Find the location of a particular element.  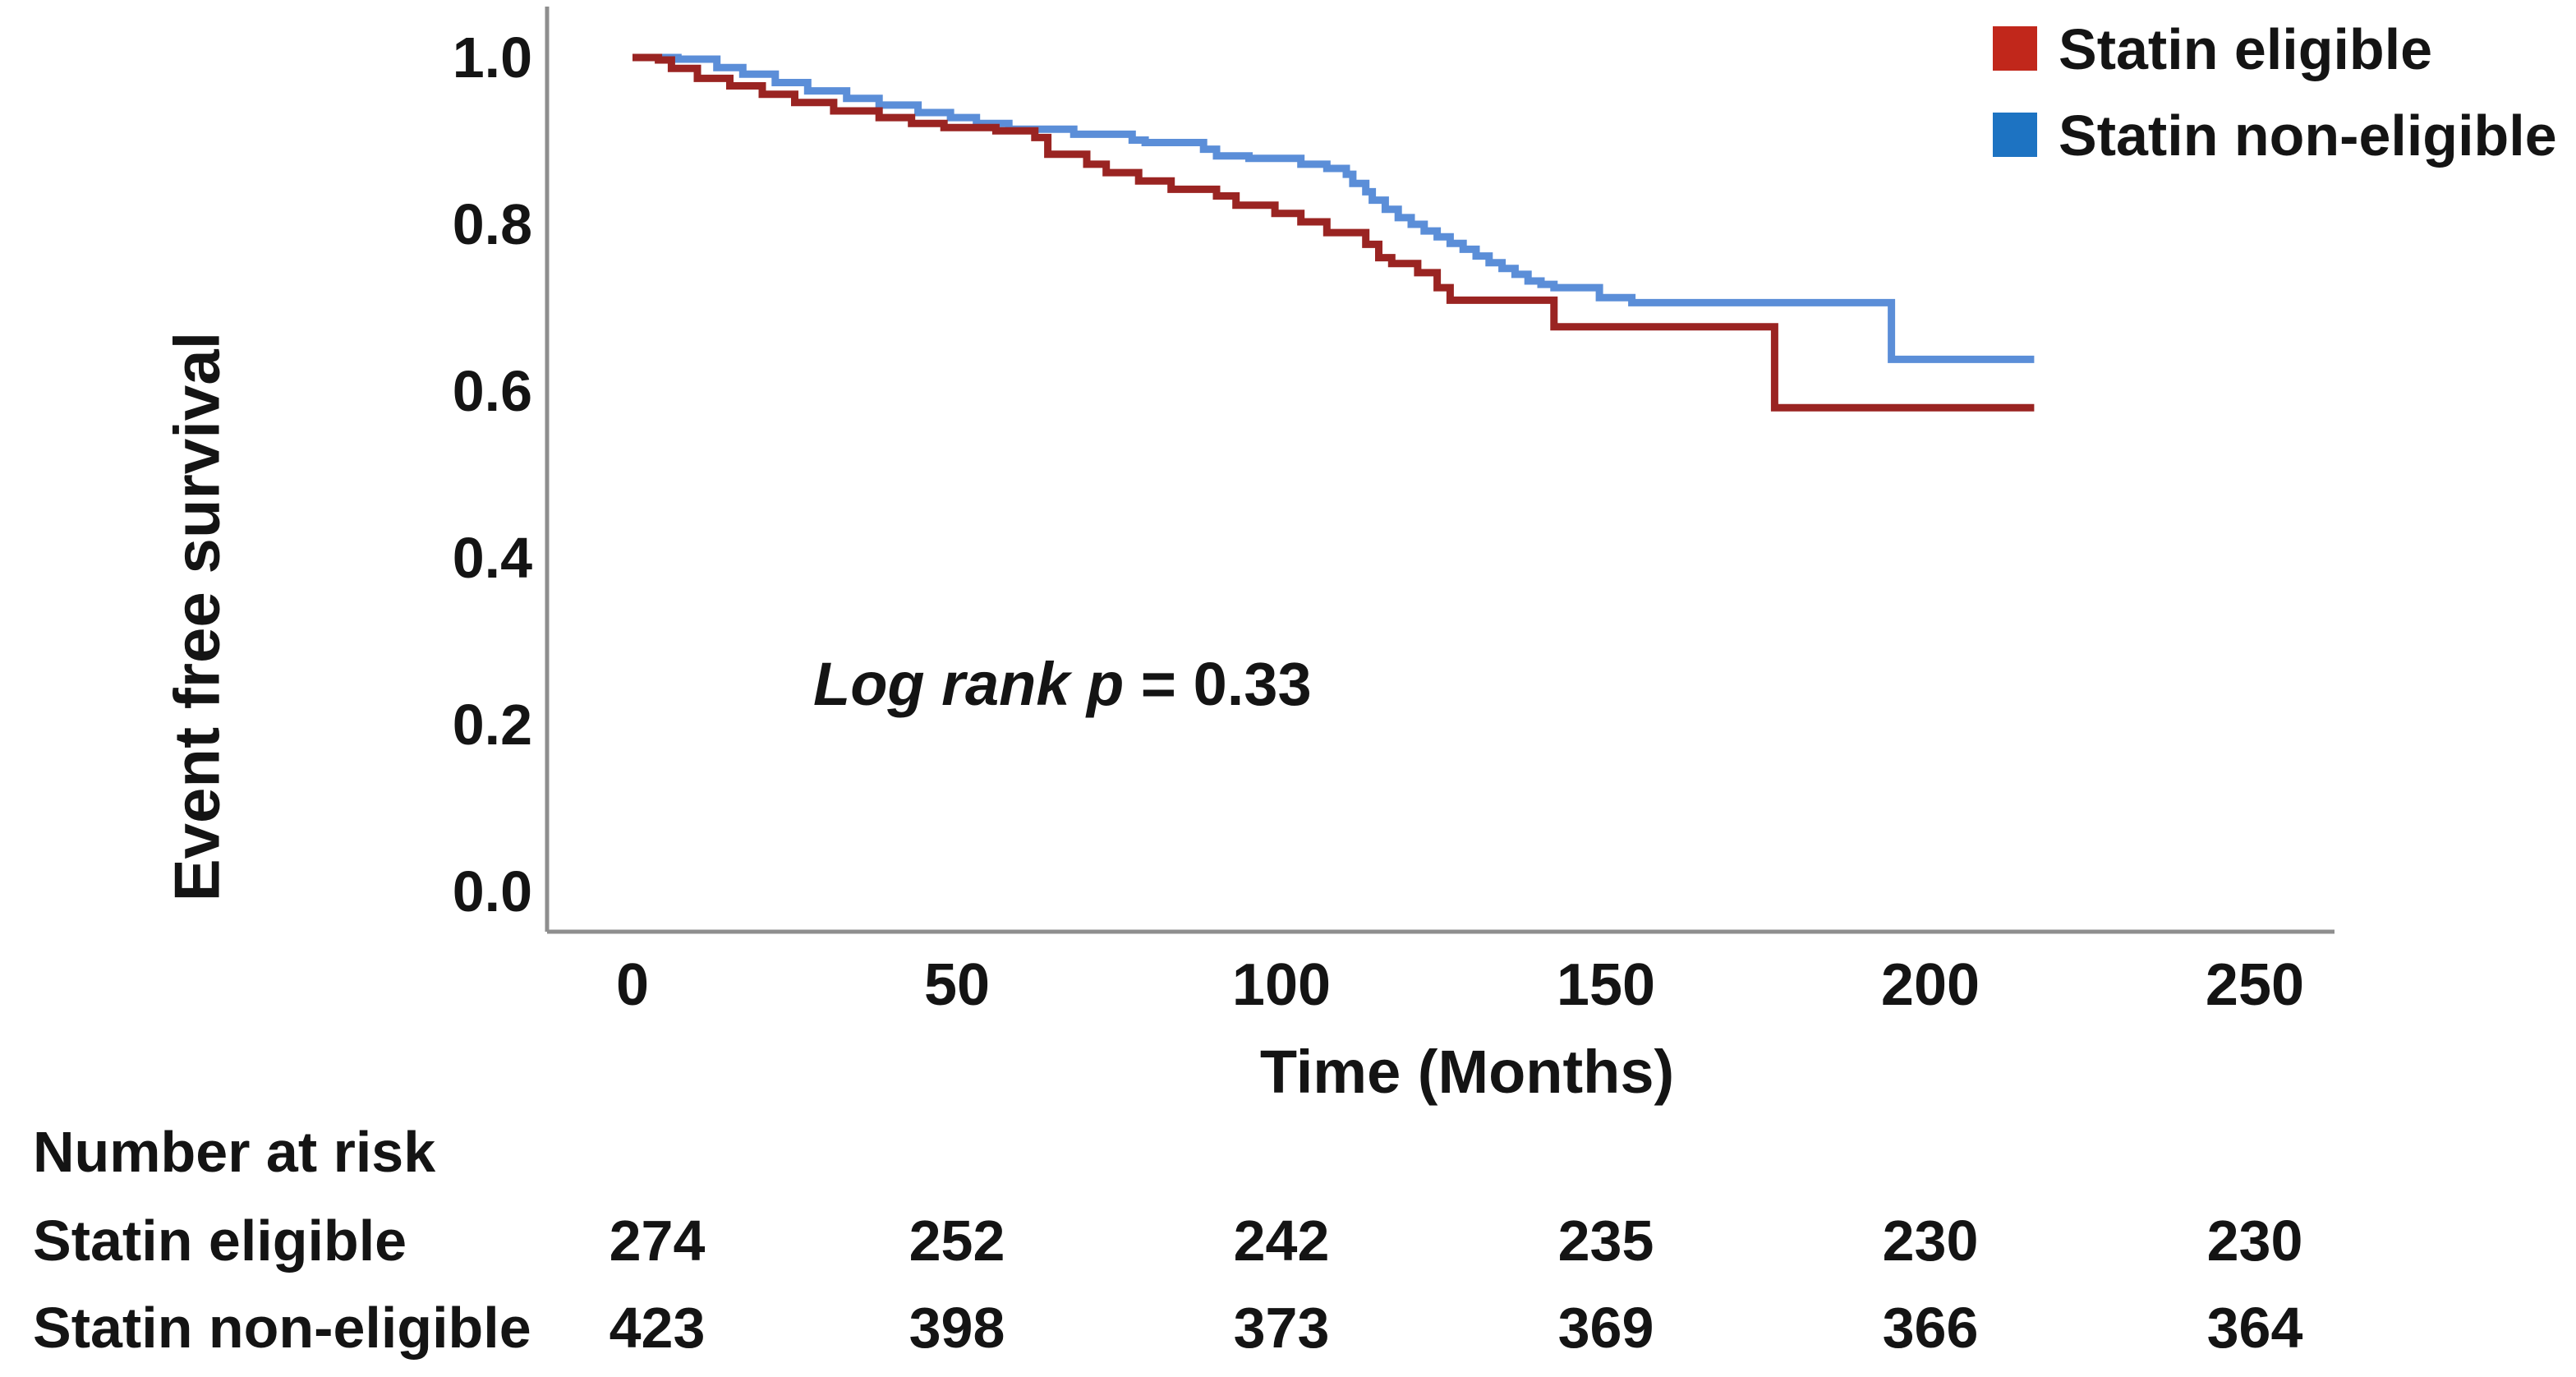

risk-table-title: Number at risk is located at coordinates (235, 1152).